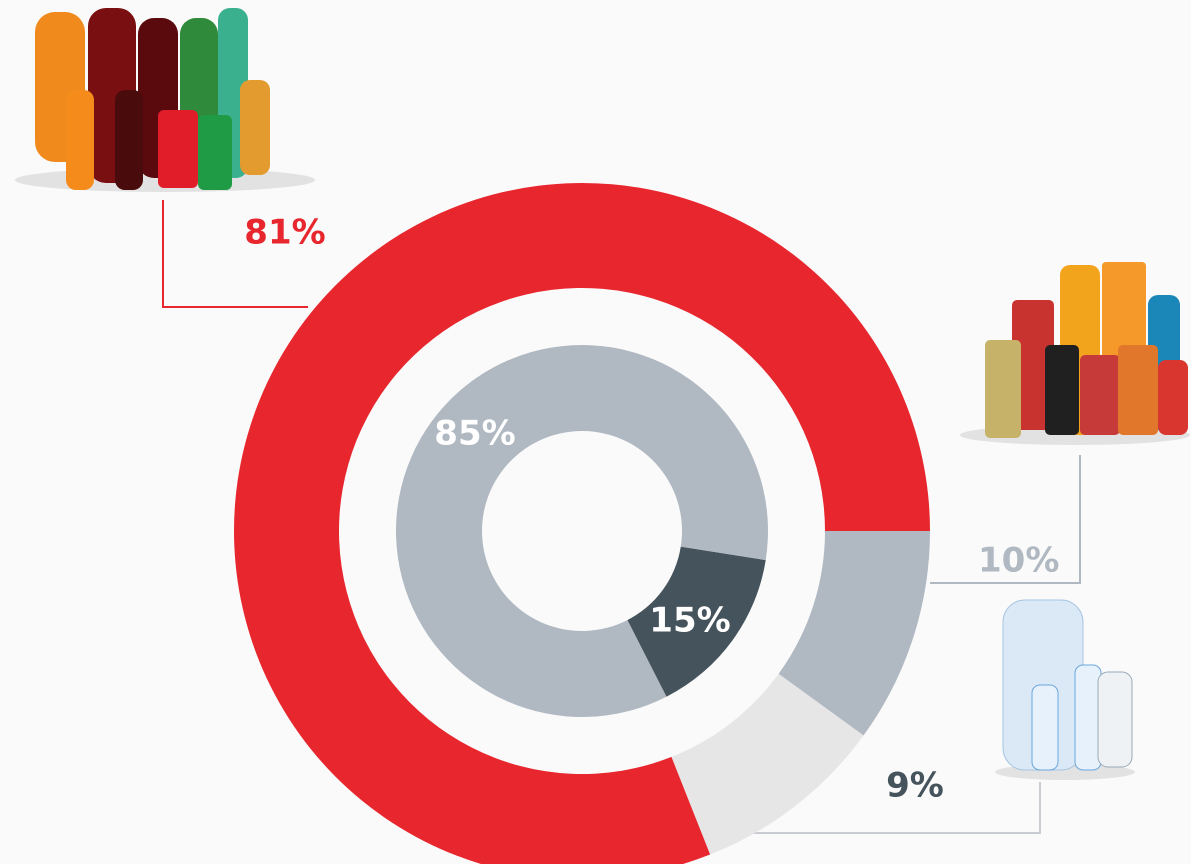 The width and height of the screenshot is (1191, 864). I want to click on value-label: 15%, so click(689, 621).